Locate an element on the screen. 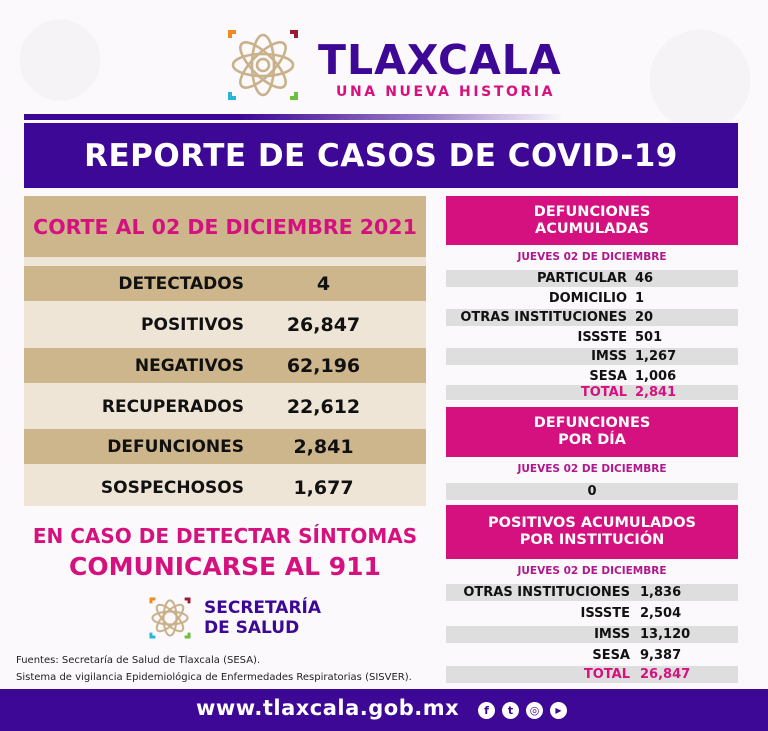 The height and width of the screenshot is (731, 768). row-value: 1,836 is located at coordinates (661, 592).